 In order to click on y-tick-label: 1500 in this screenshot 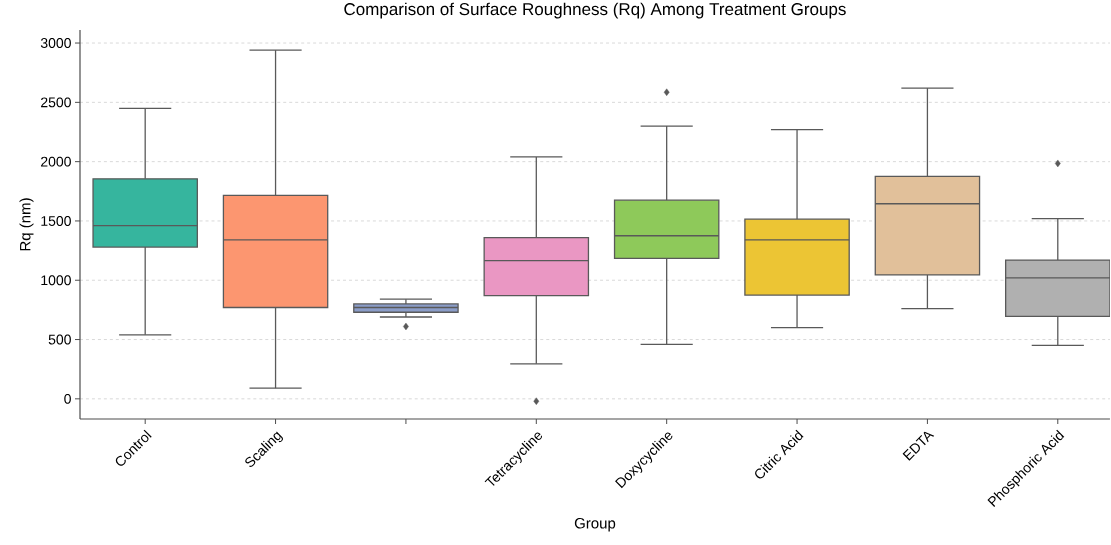, I will do `click(56, 220)`.